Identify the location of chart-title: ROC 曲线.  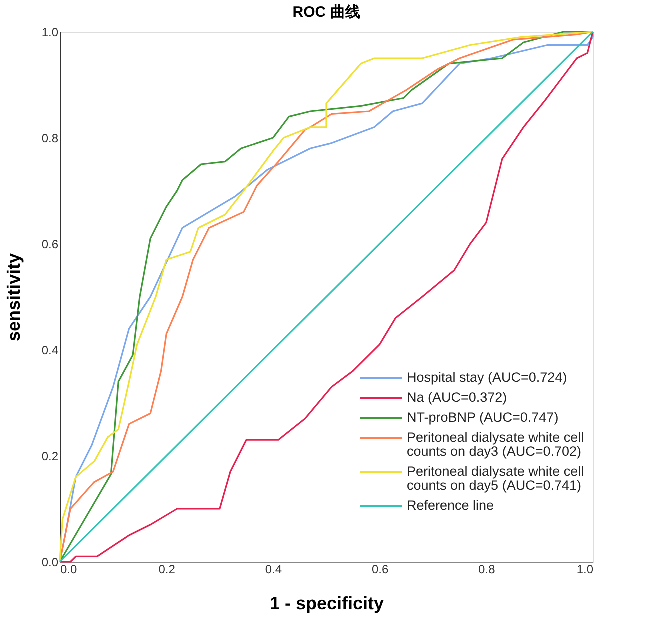
(326, 12).